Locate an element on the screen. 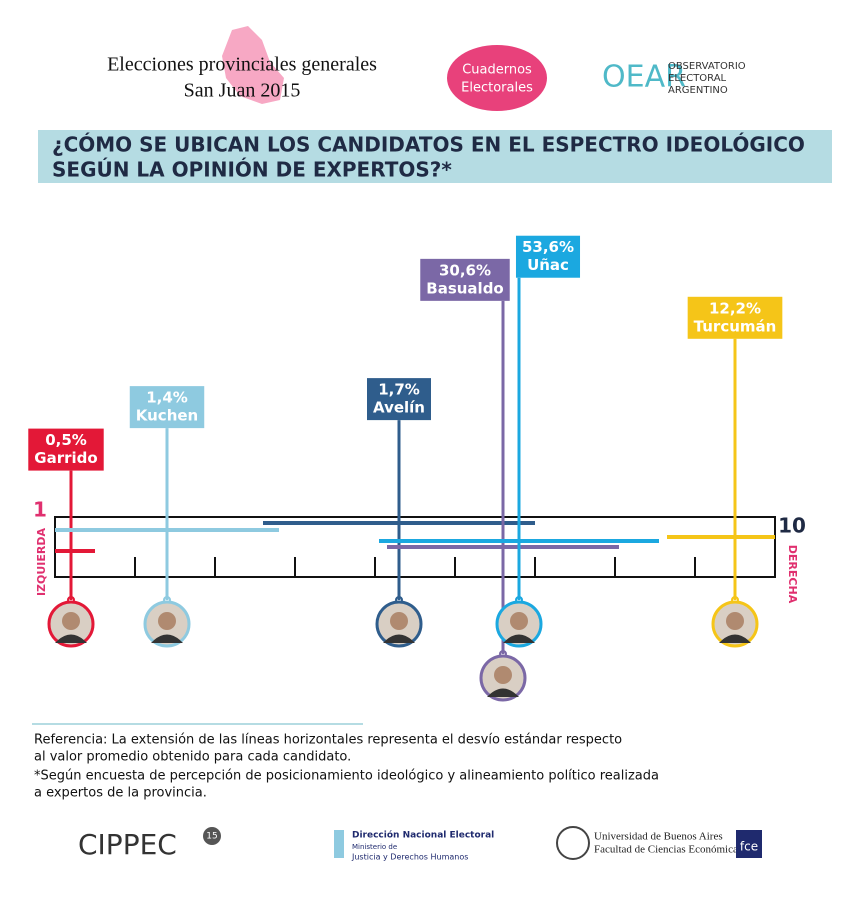  logo-dne: Dirección Nacional Electoral is located at coordinates (423, 835).